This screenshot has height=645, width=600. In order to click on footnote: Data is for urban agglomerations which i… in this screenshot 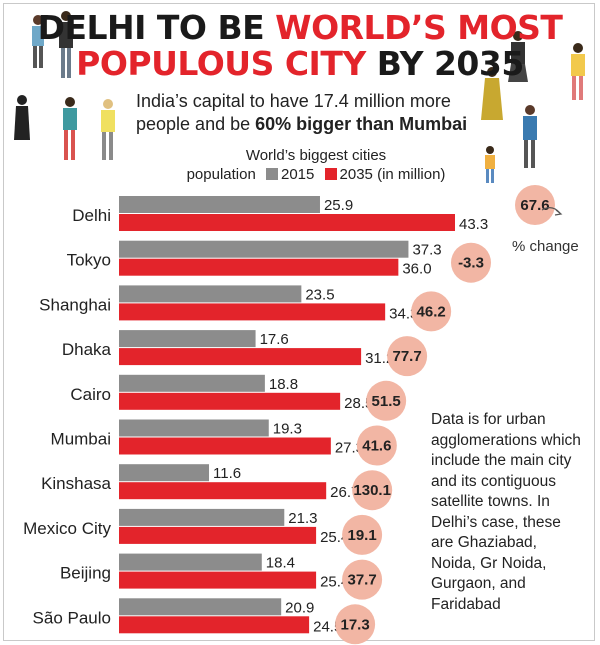, I will do `click(506, 512)`.